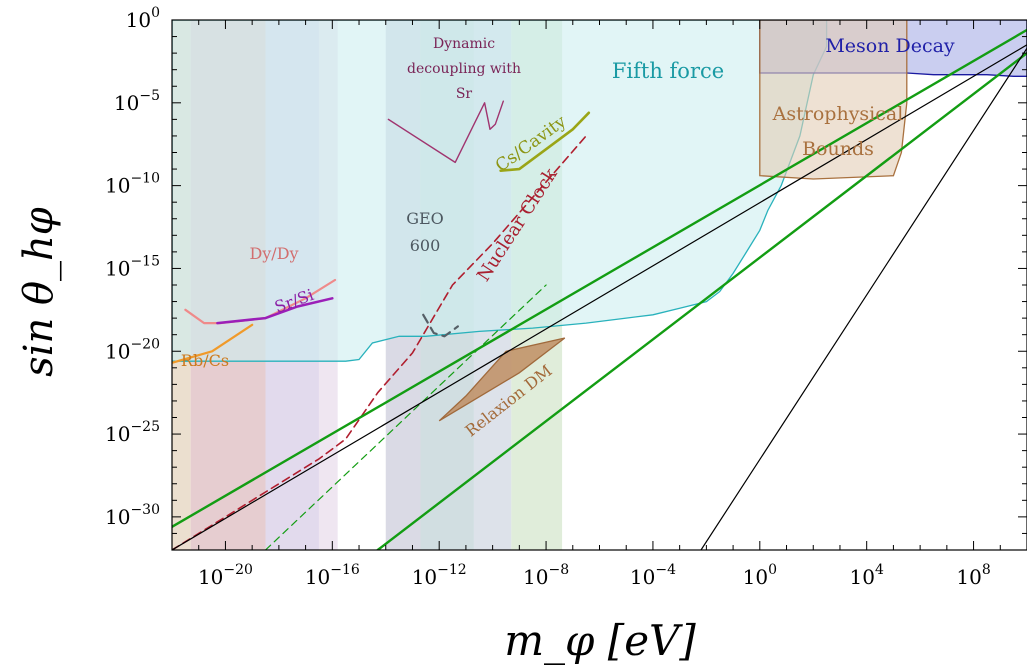 Image resolution: width=1027 pixels, height=669 pixels. What do you see at coordinates (137, 101) in the screenshot?
I see `y-tick-label: 10⁻⁵` at bounding box center [137, 101].